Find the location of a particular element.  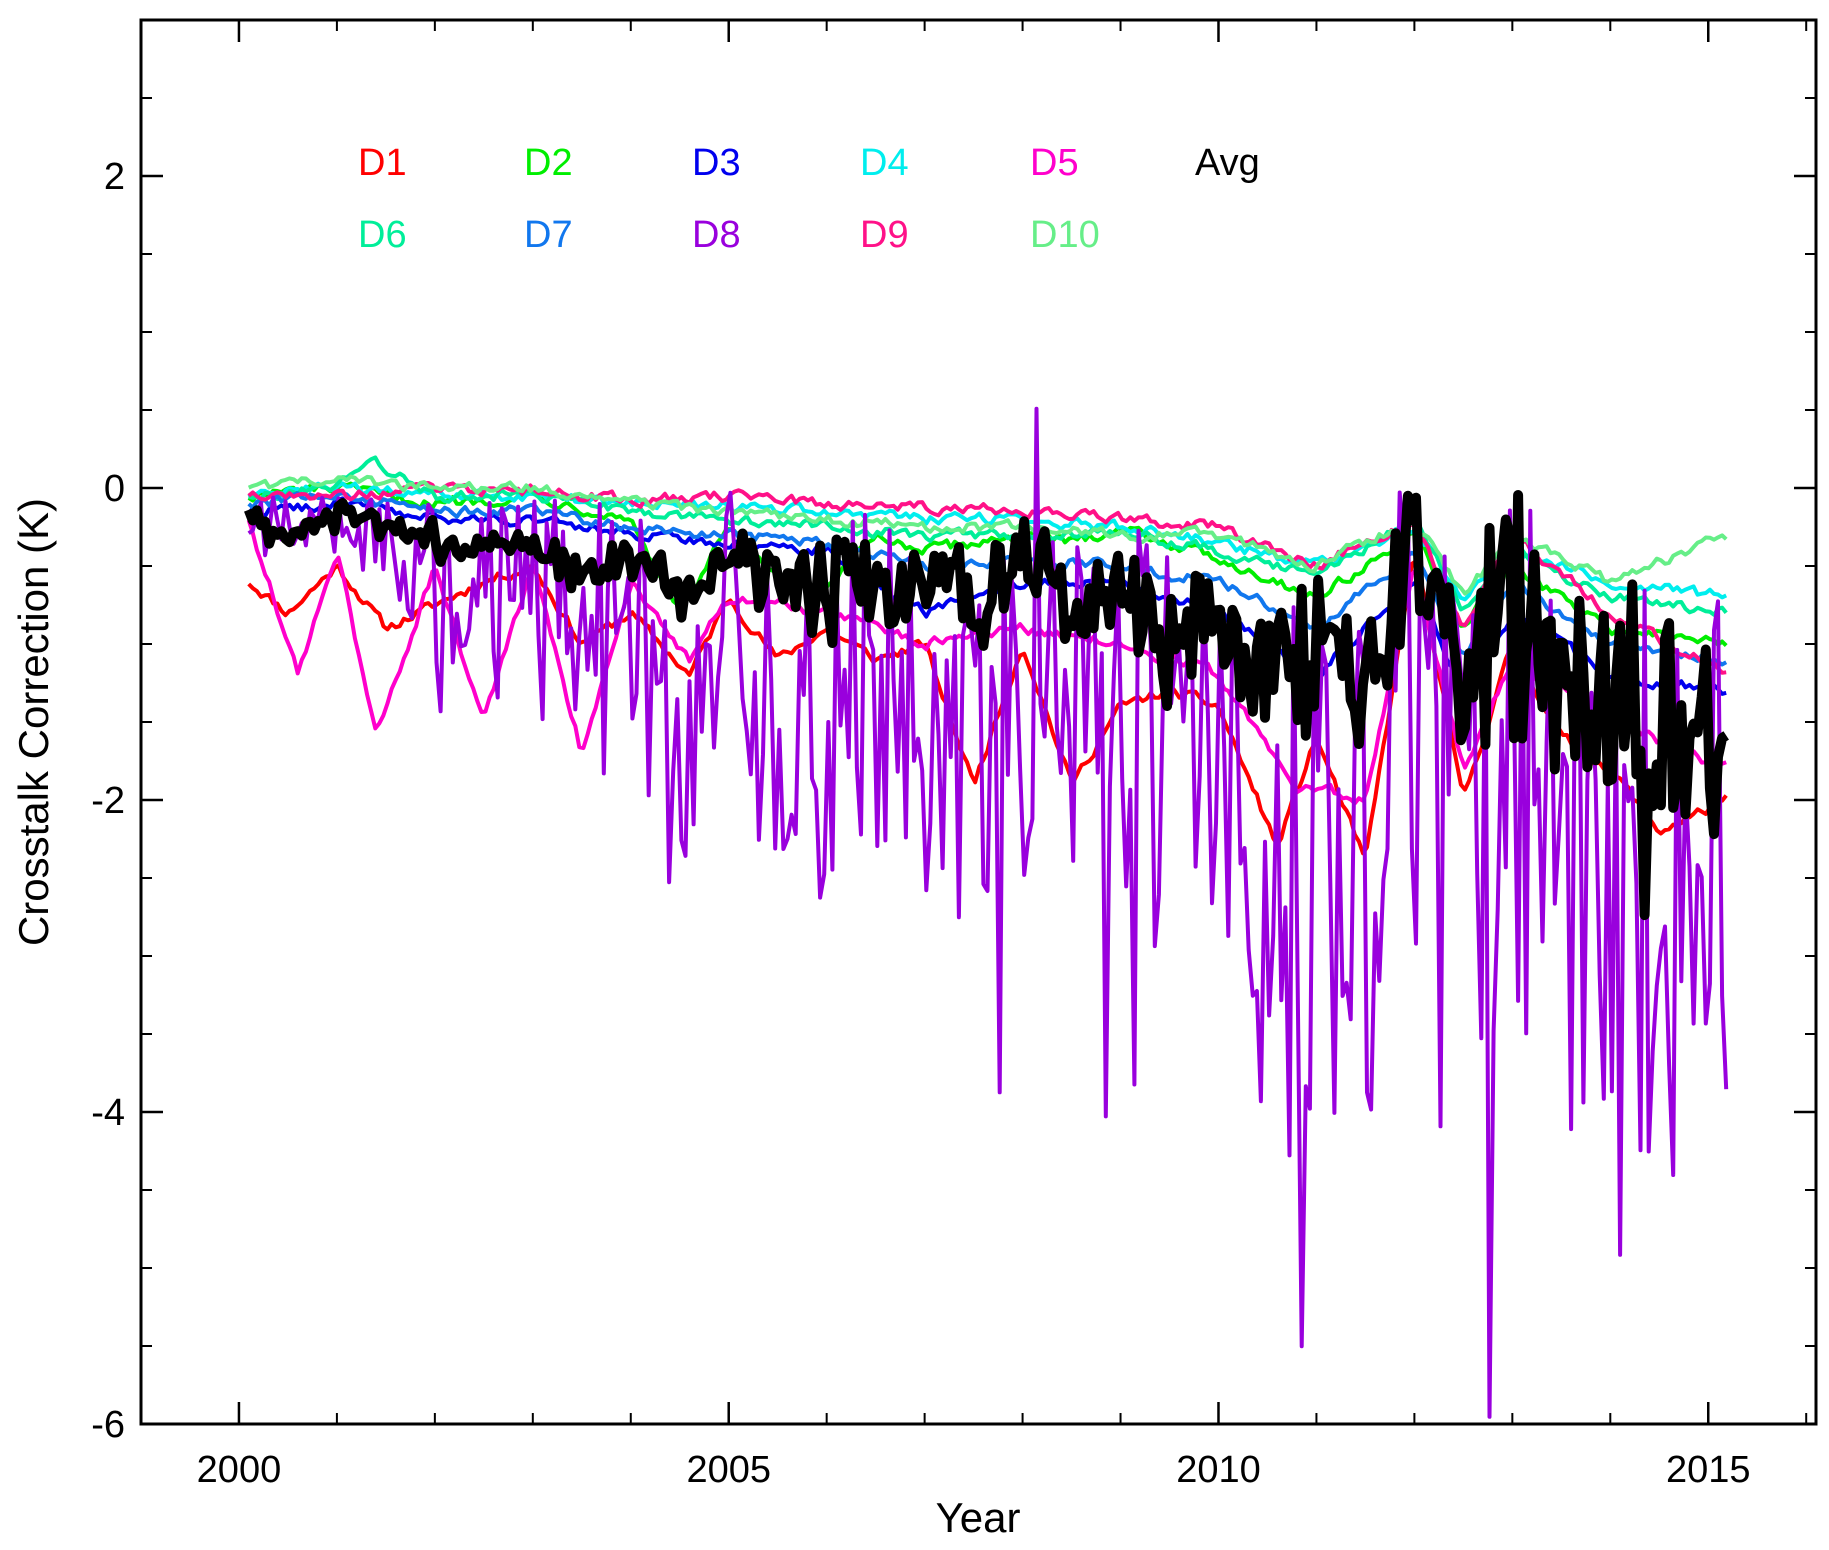

legend: D1 D2 D3 D4 D5 Avg D6 D7 D8 D9 D10 is located at coordinates (809, 199).